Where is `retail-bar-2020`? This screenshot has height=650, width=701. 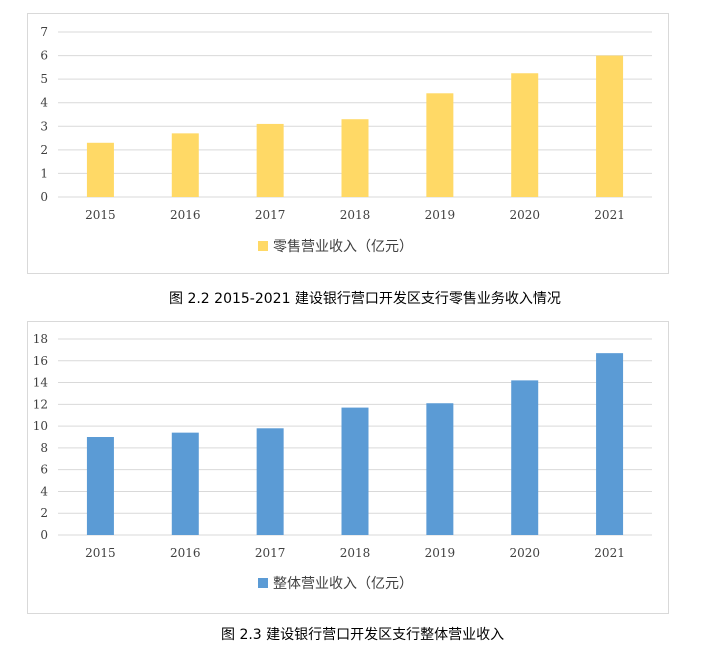
retail-bar-2020 is located at coordinates (525, 135).